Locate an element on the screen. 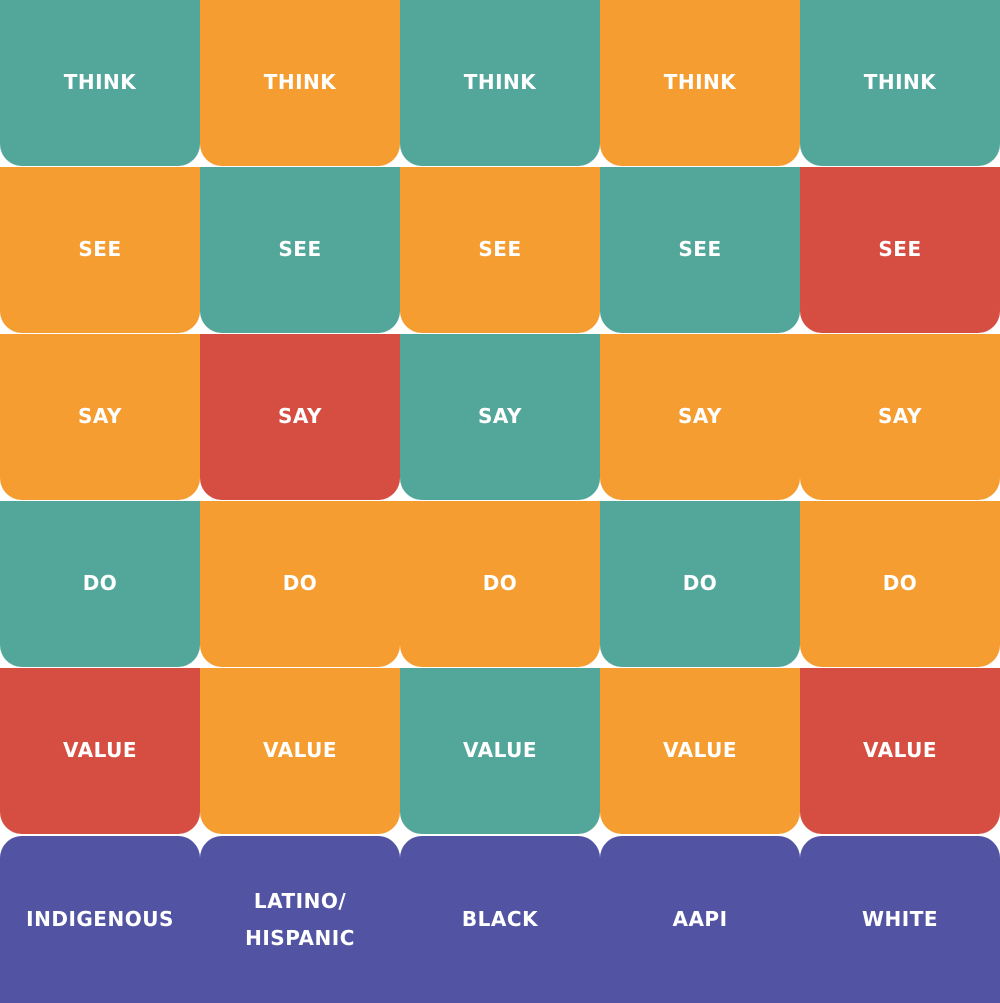 The image size is (1000, 1003). cell-think-3: THINK is located at coordinates (500, 83).